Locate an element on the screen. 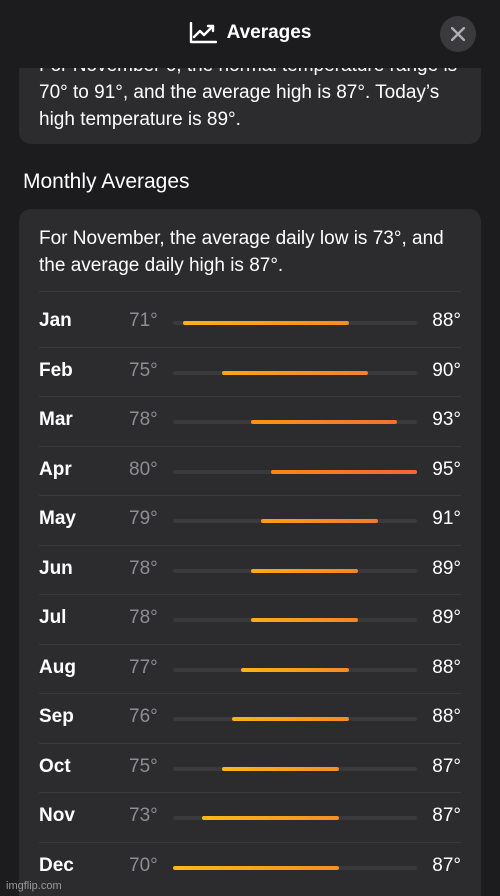 The image size is (500, 896). month-name: Sep is located at coordinates (56, 716).